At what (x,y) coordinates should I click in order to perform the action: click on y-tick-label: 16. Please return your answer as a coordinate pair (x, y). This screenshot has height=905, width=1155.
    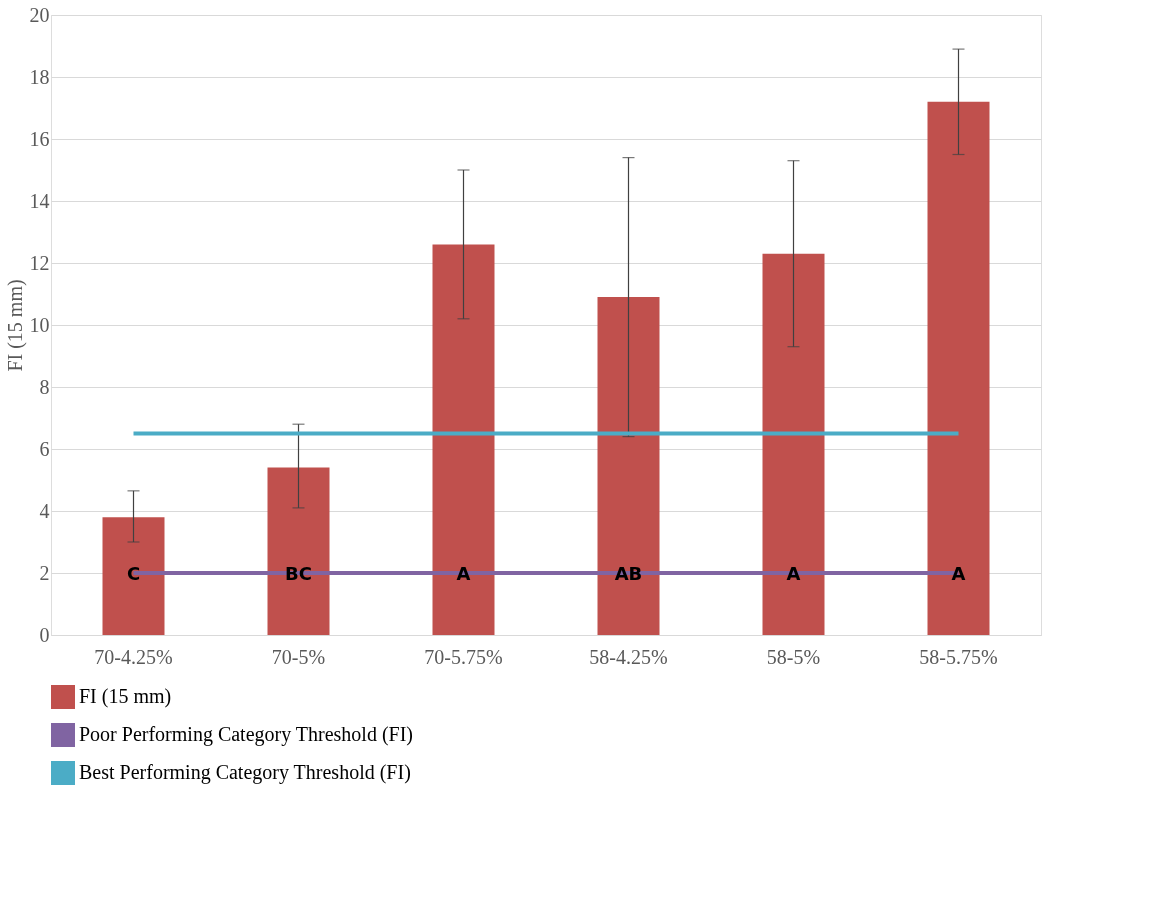
    Looking at the image, I should click on (39, 138).